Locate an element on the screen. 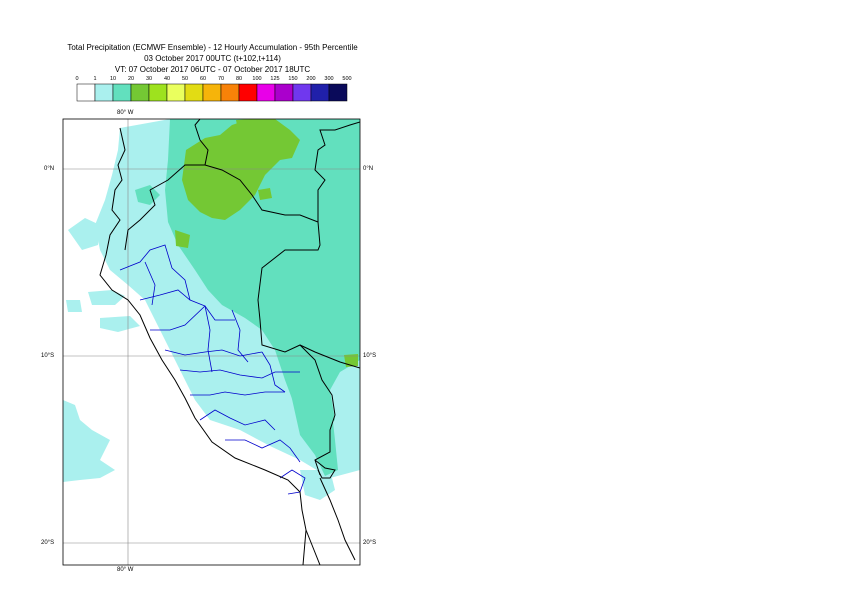  legend-tick-label: 150 is located at coordinates (292, 79).